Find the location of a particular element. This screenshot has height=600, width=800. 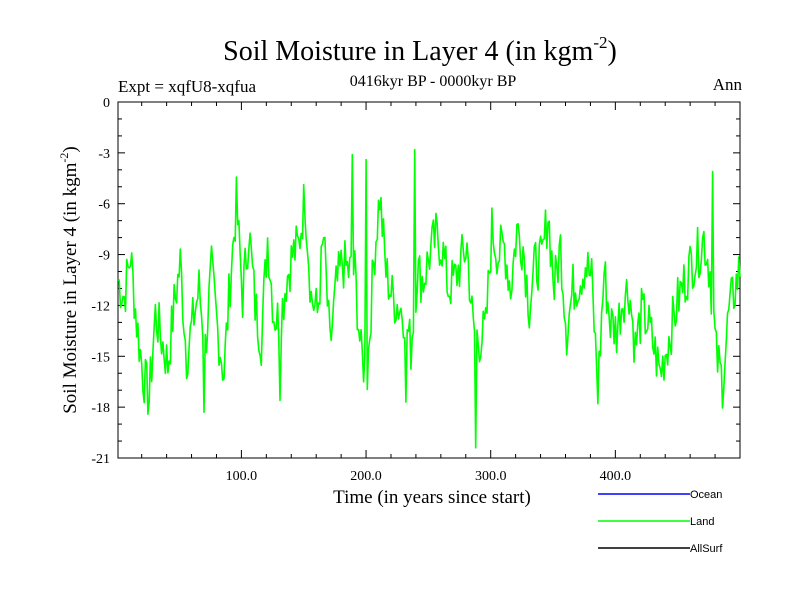

season-label: Ann is located at coordinates (728, 84).